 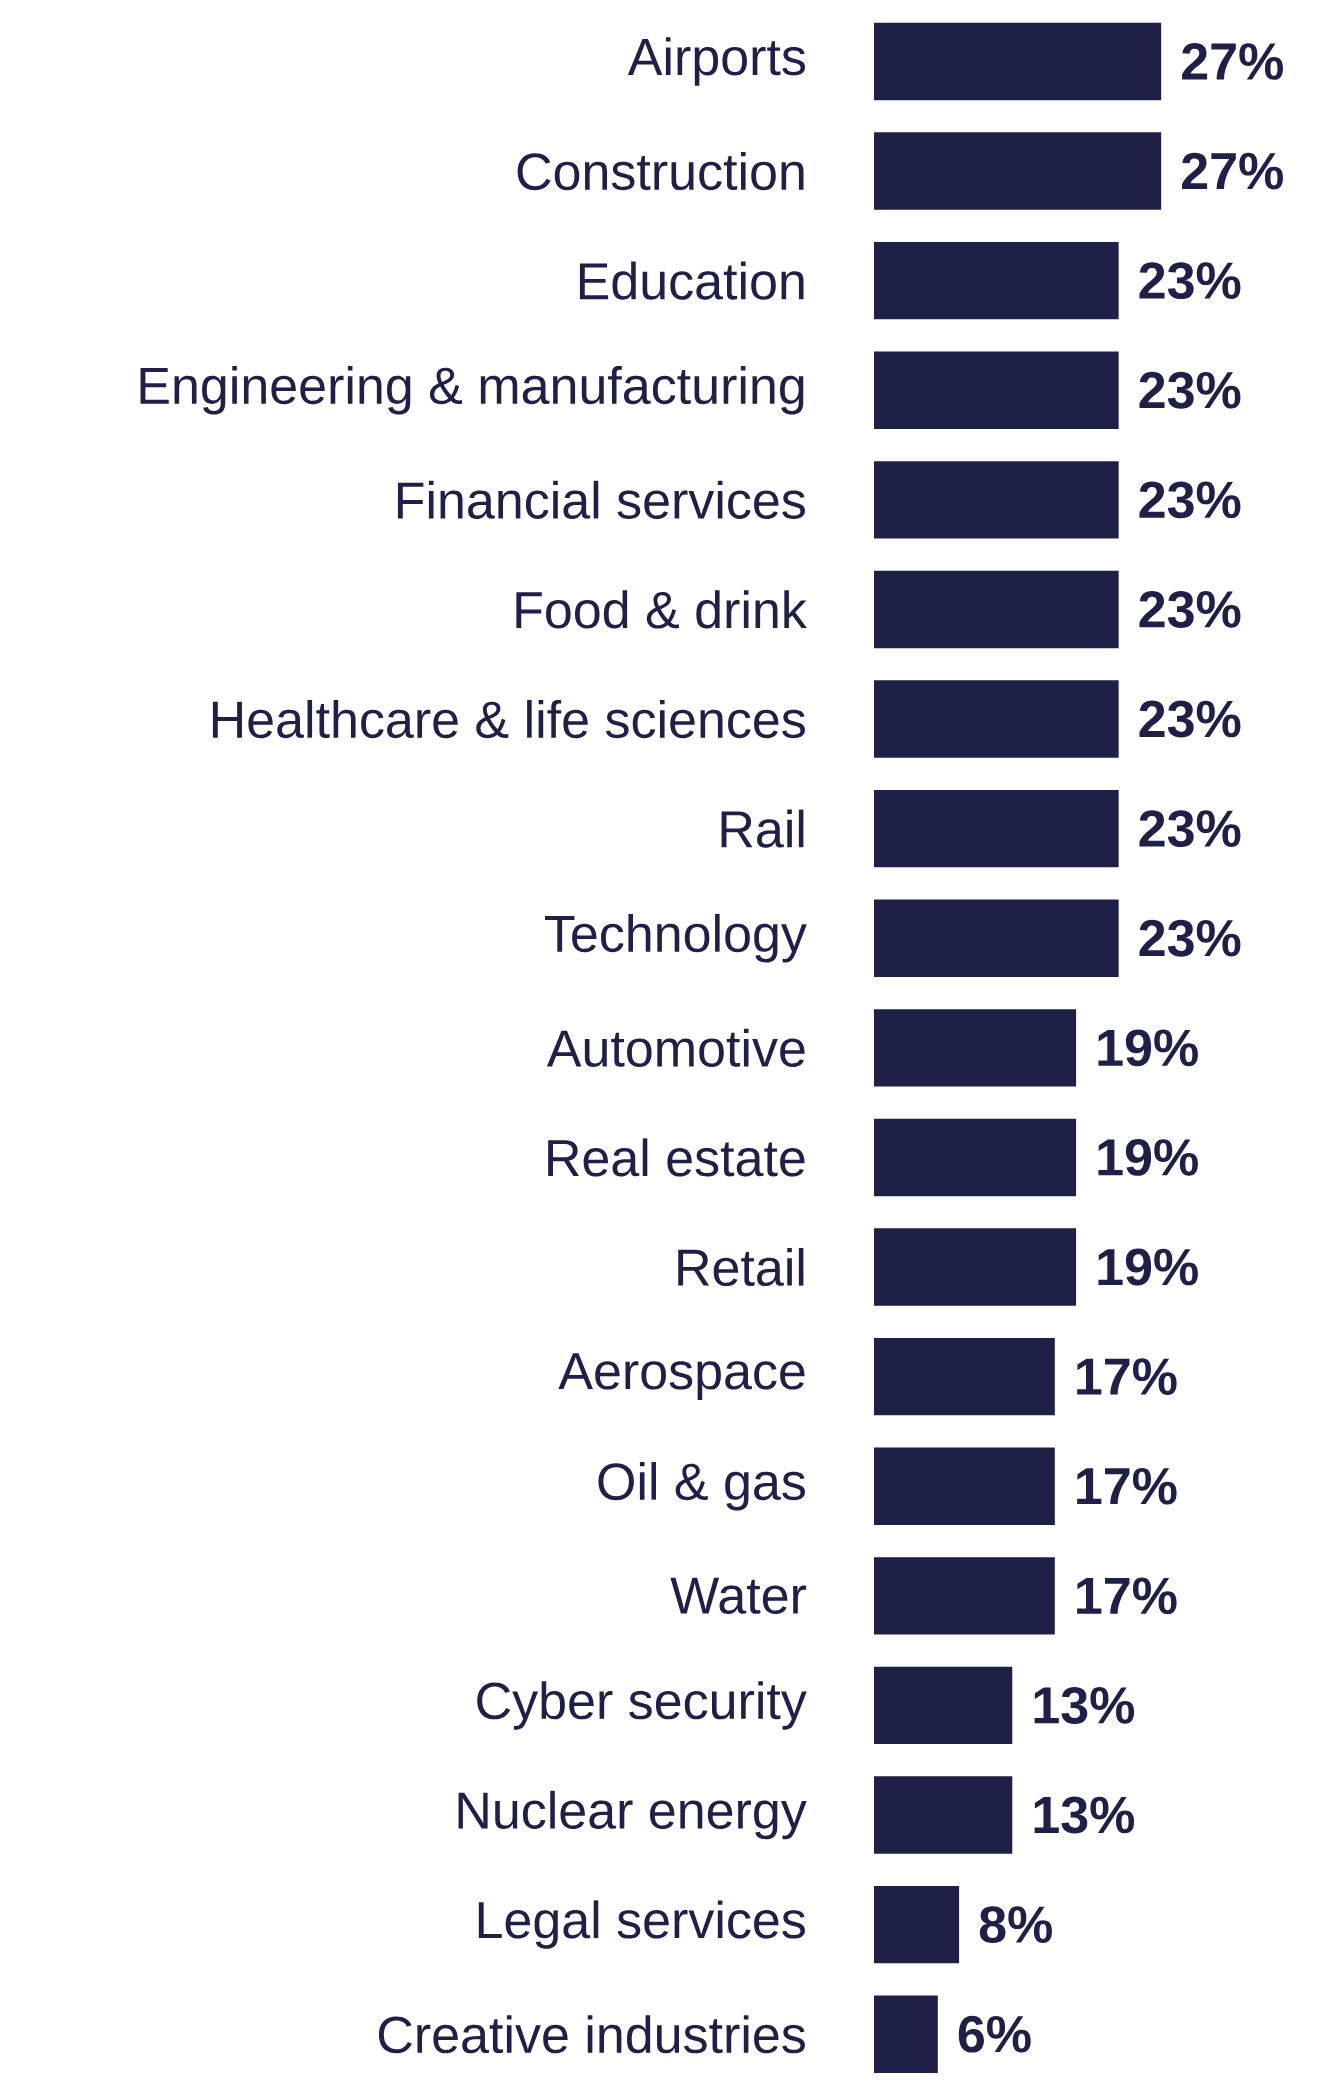 What do you see at coordinates (642, 1705) in the screenshot?
I see `y-tick-label: Cyber security` at bounding box center [642, 1705].